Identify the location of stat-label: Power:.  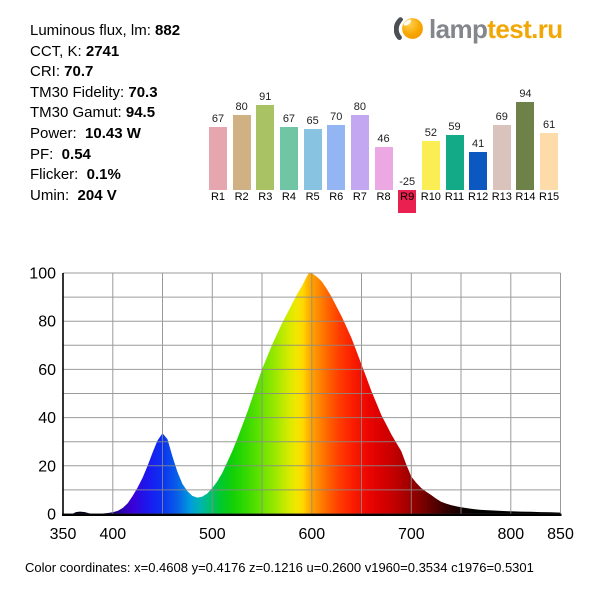
(55, 133).